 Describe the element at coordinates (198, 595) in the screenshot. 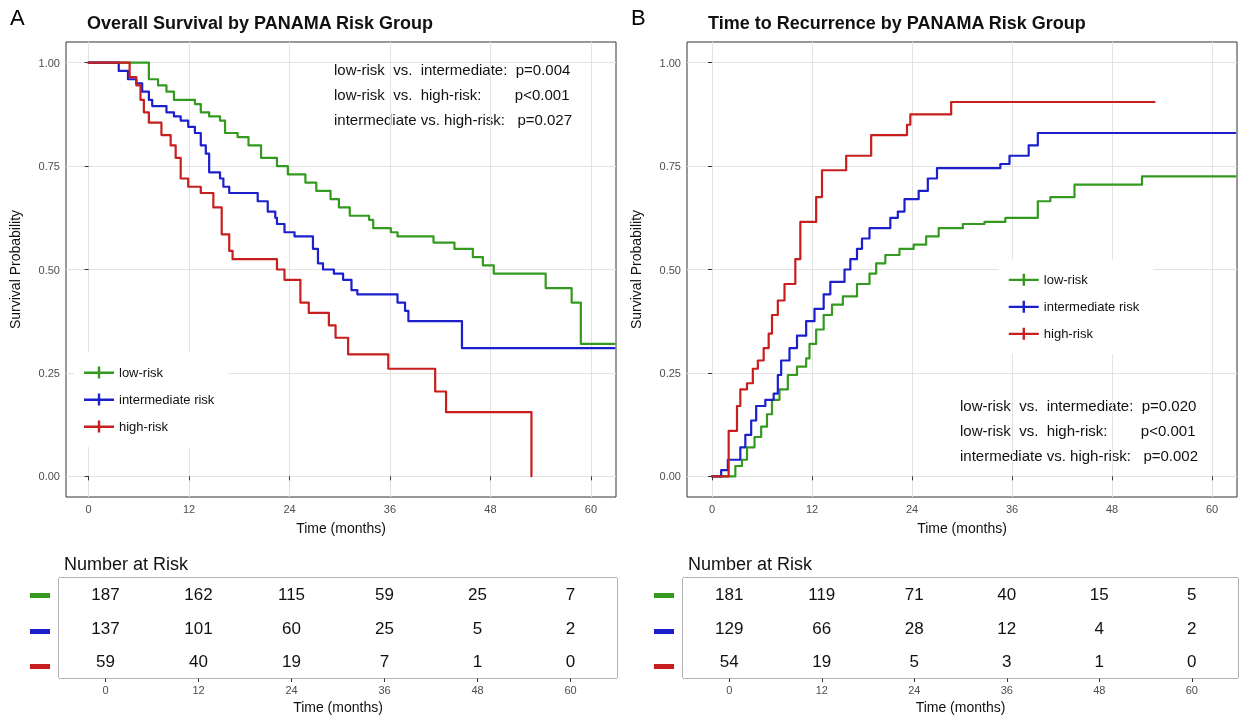

I see `data-label: 162` at that location.